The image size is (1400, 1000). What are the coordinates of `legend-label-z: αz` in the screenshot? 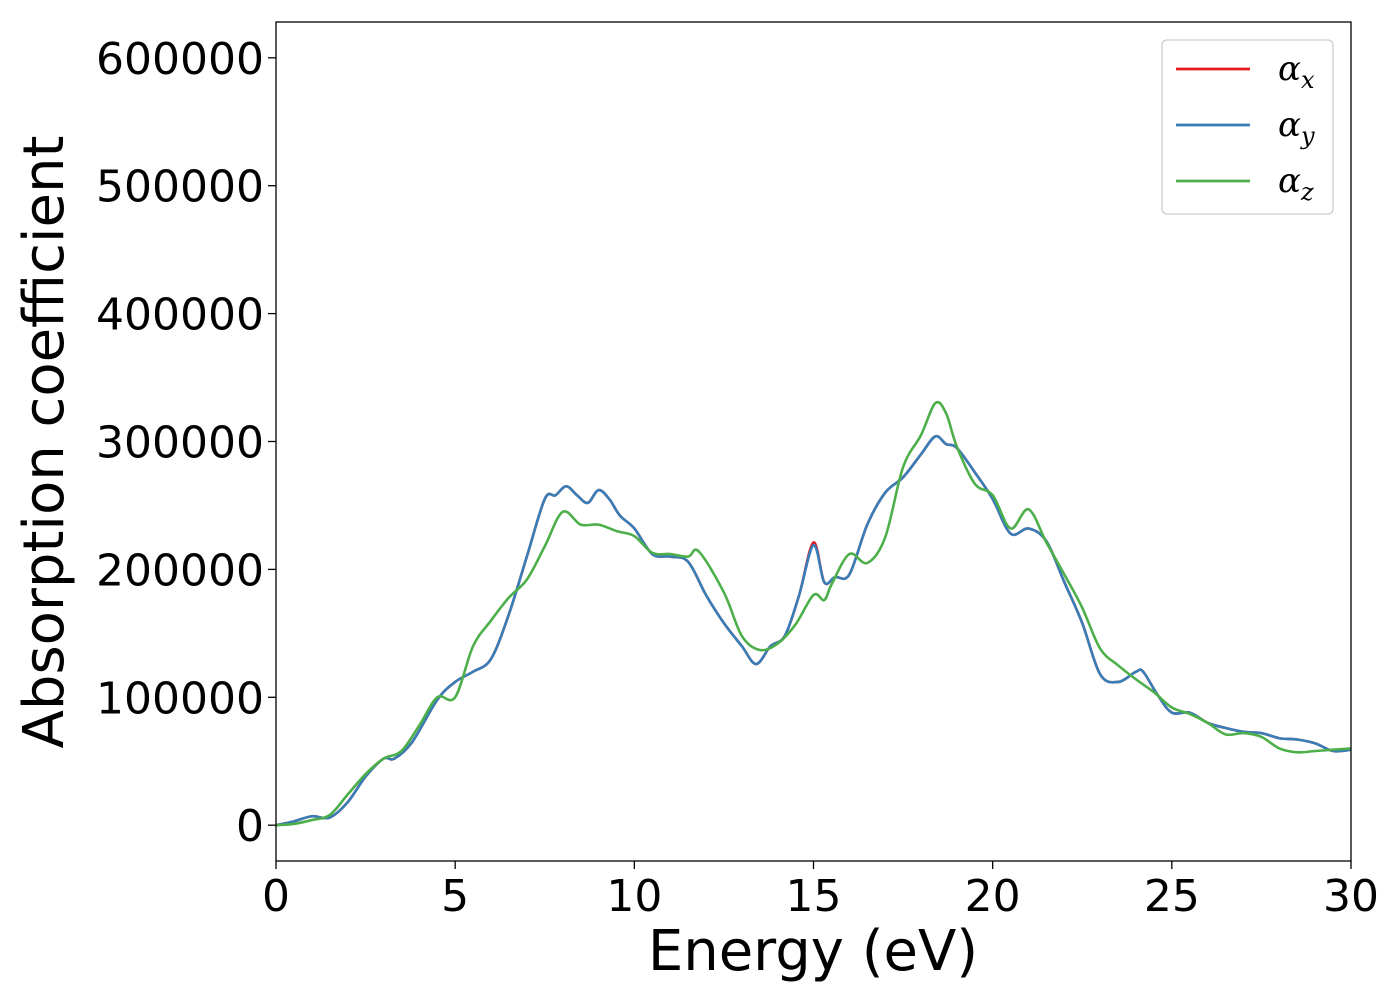 It's located at (1296, 183).